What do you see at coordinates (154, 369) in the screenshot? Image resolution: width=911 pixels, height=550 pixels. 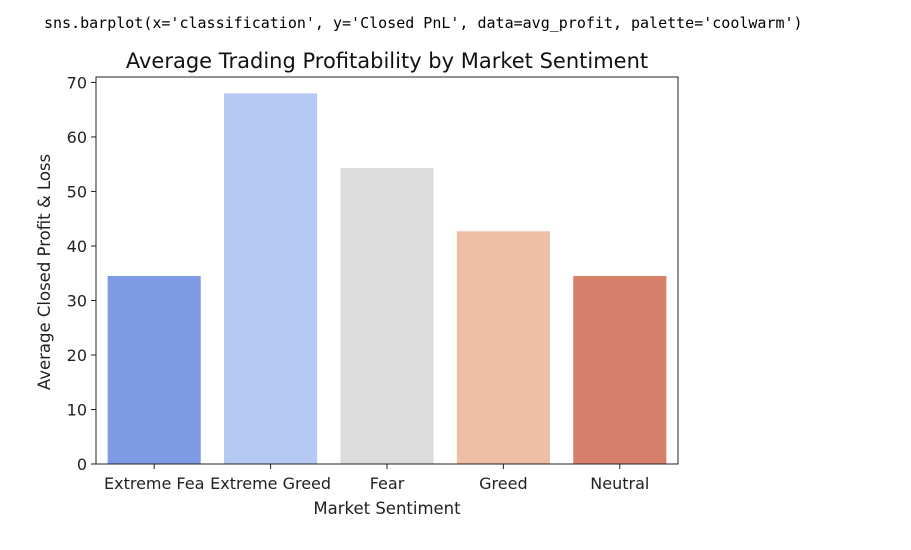 I see `bar-extreme-fear` at bounding box center [154, 369].